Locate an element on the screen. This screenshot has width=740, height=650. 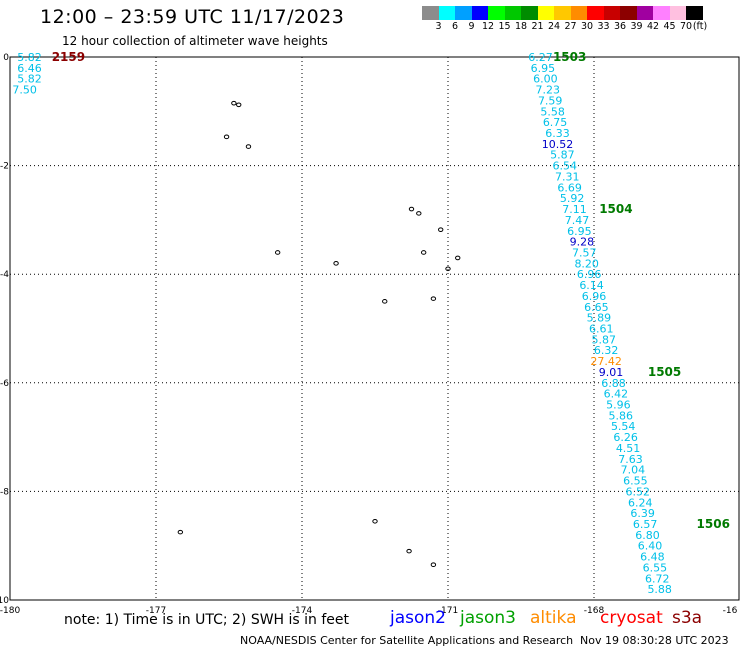
lon-tick-label: -174 is located at coordinates (302, 611).